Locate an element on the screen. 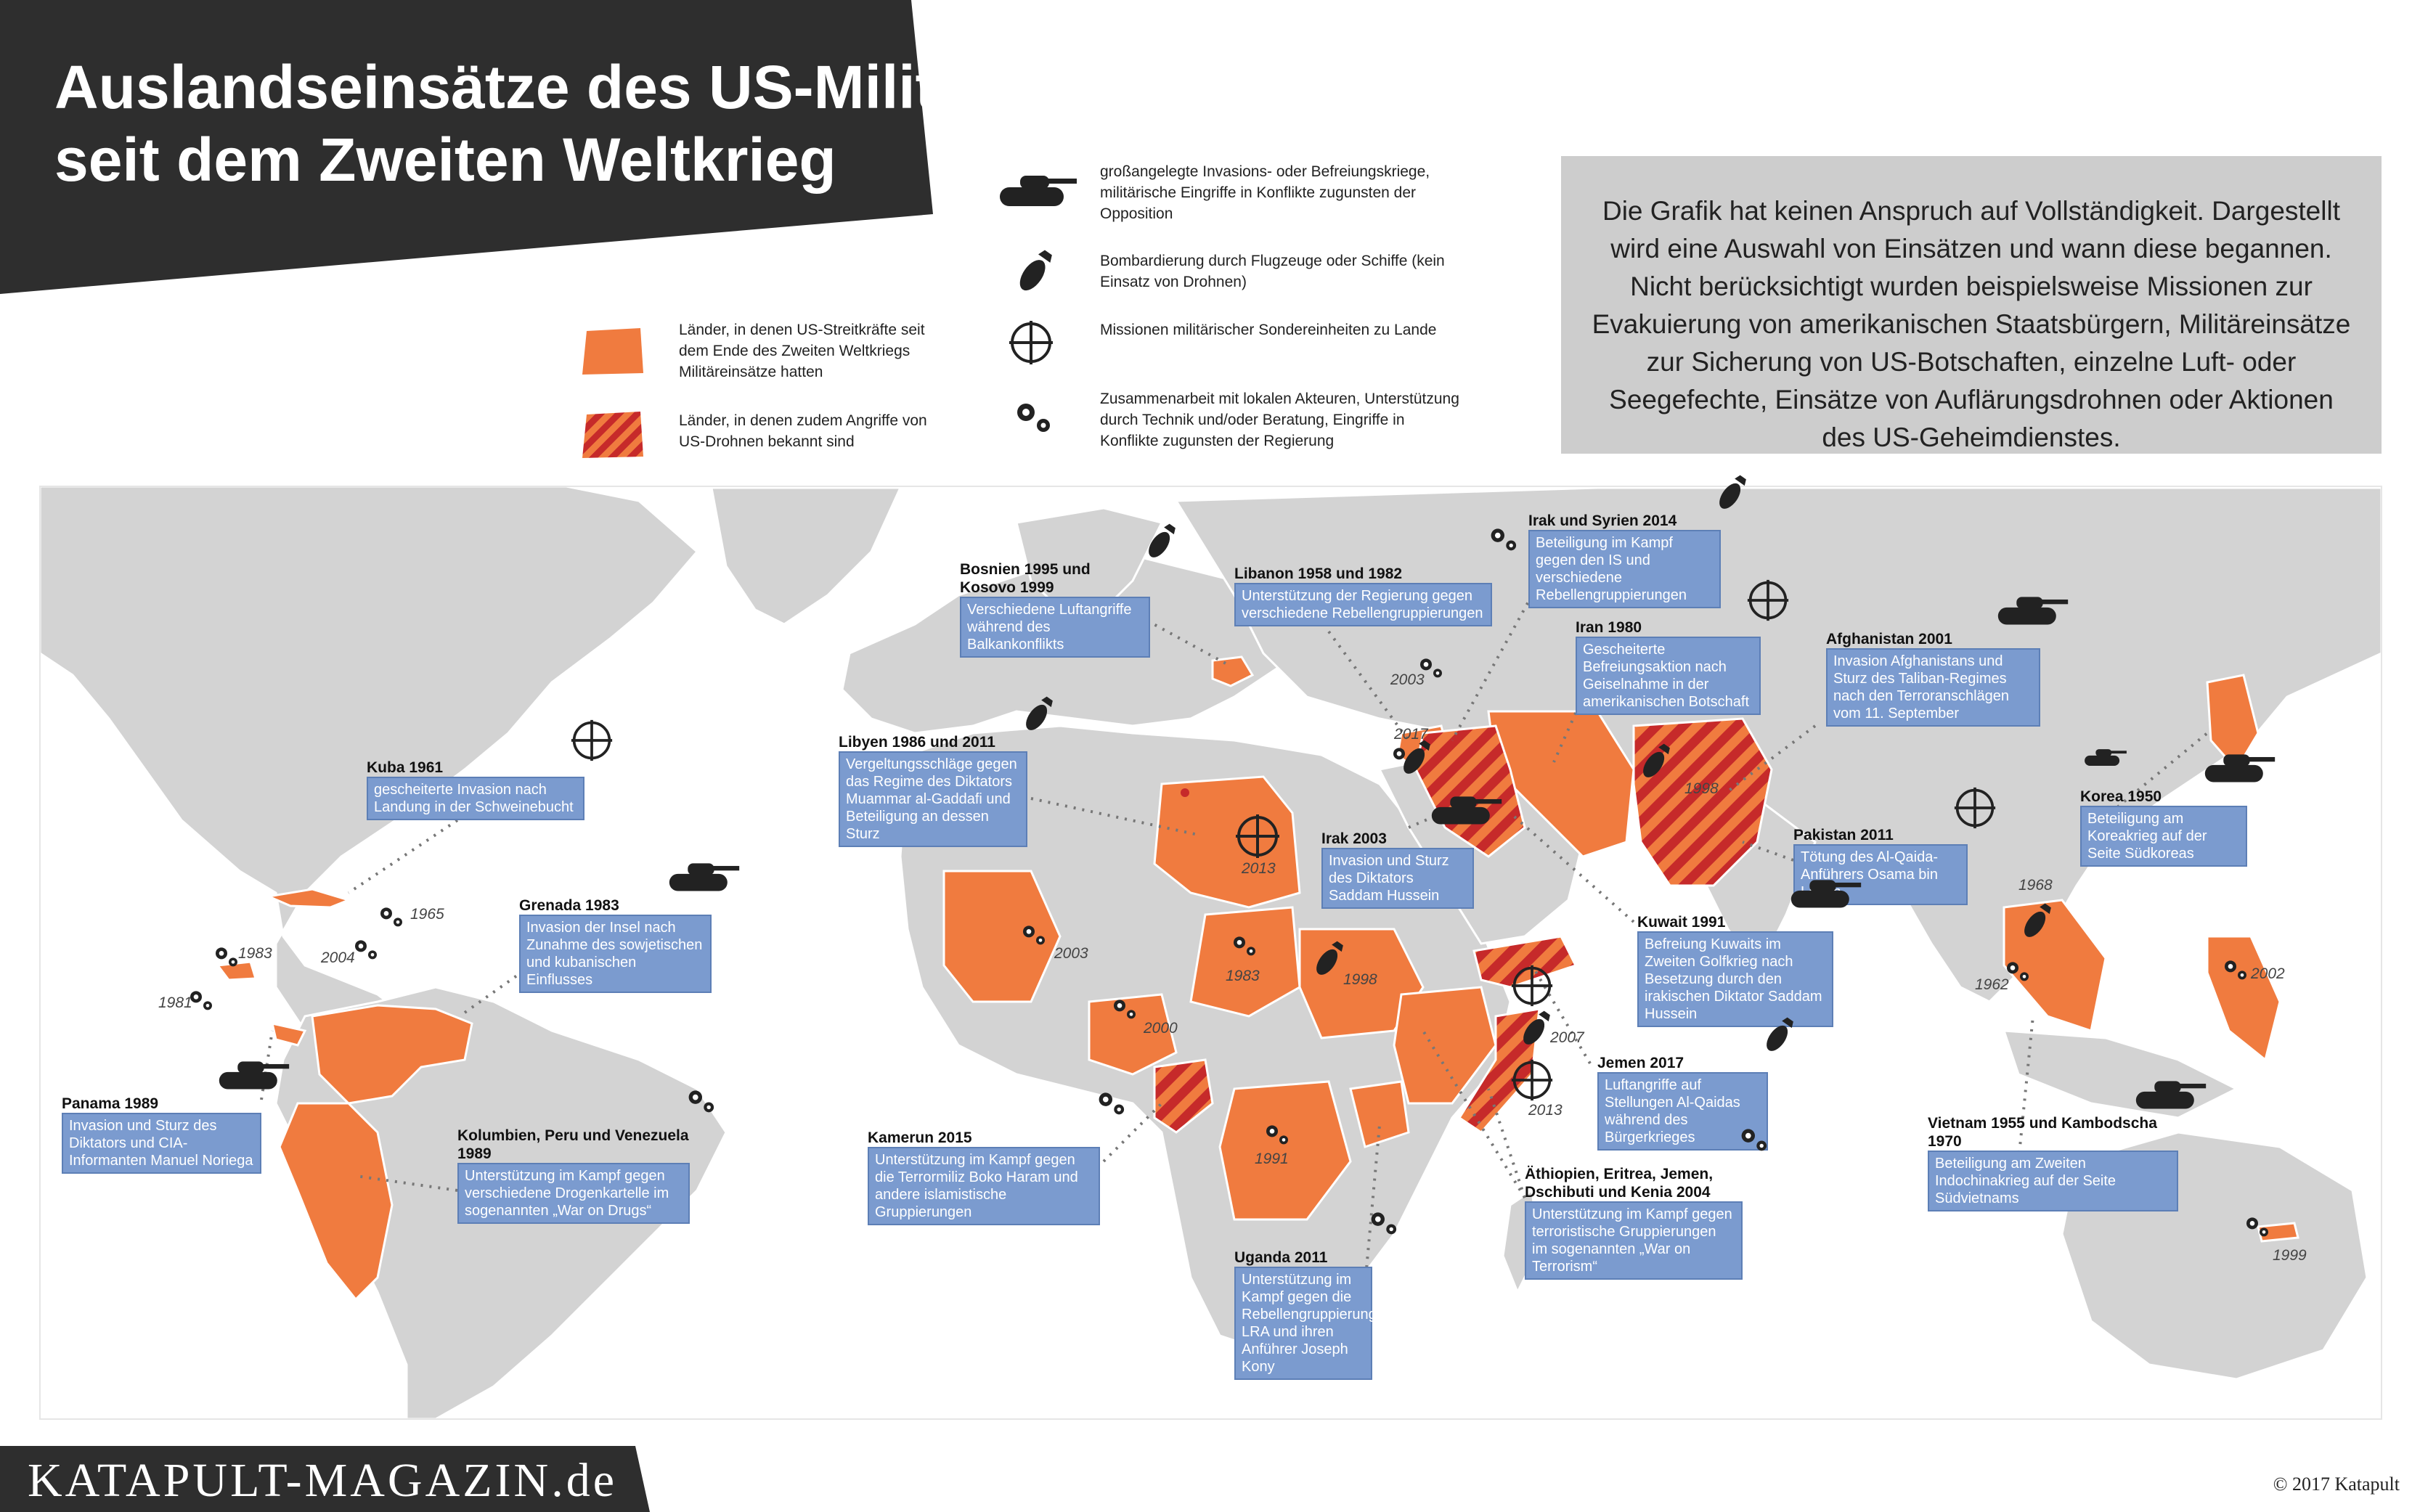 The width and height of the screenshot is (2420, 1512). annotation-title: Pakistan 2011 is located at coordinates (1843, 835).